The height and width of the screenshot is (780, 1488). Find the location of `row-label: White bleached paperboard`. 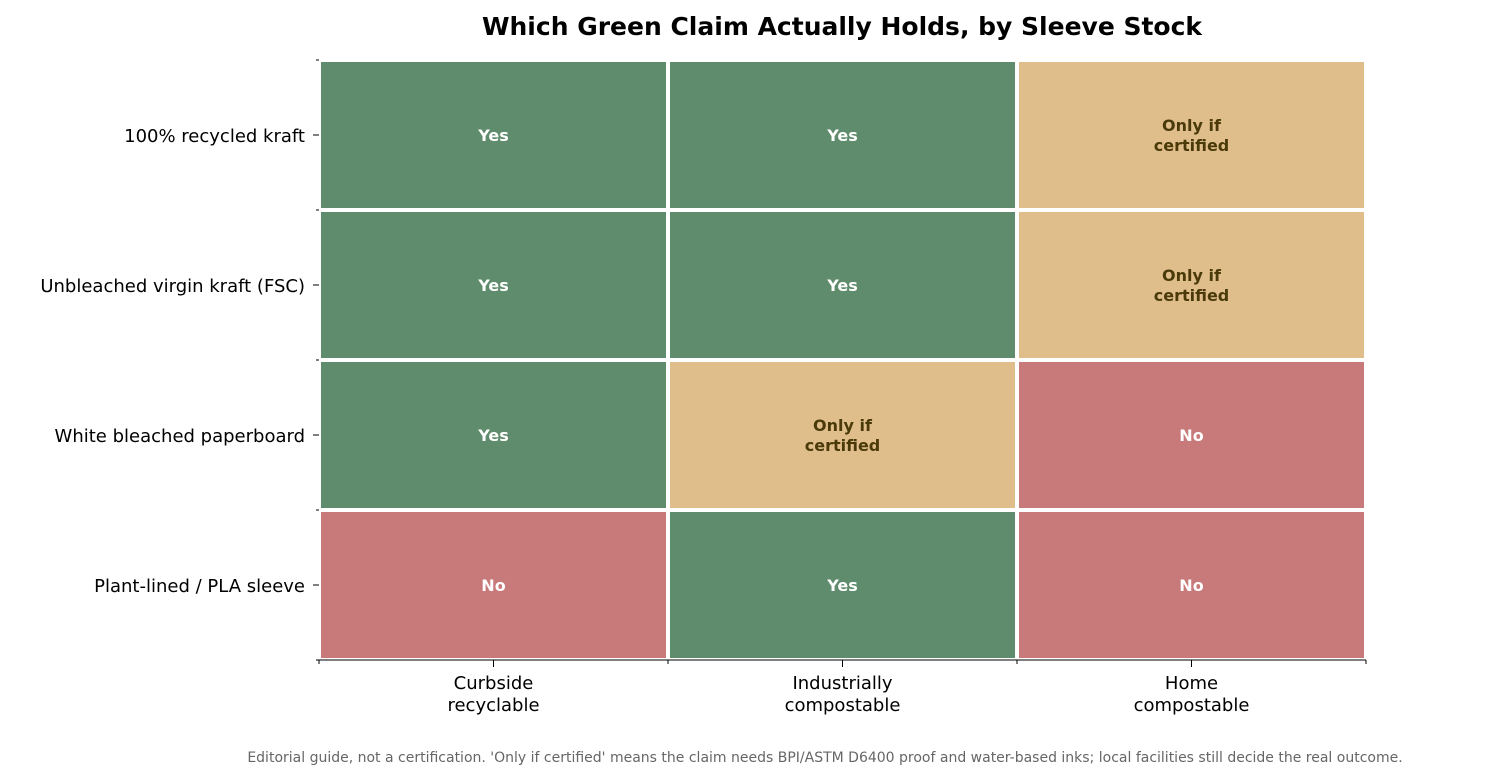

row-label: White bleached paperboard is located at coordinates (180, 436).